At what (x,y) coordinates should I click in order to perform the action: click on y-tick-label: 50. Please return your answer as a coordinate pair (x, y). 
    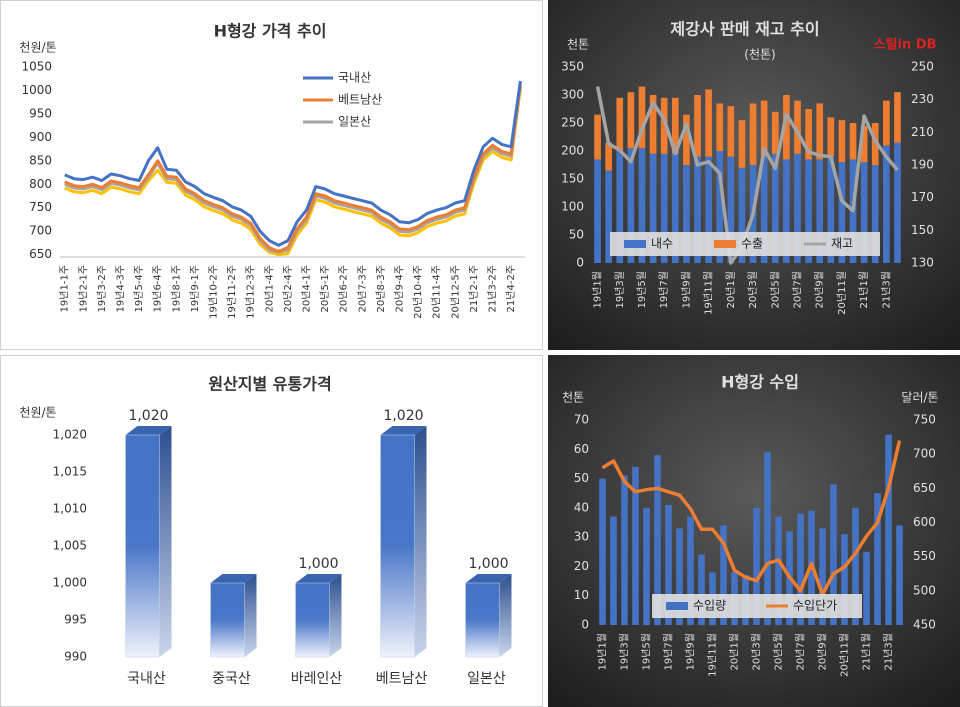
    Looking at the image, I should click on (581, 478).